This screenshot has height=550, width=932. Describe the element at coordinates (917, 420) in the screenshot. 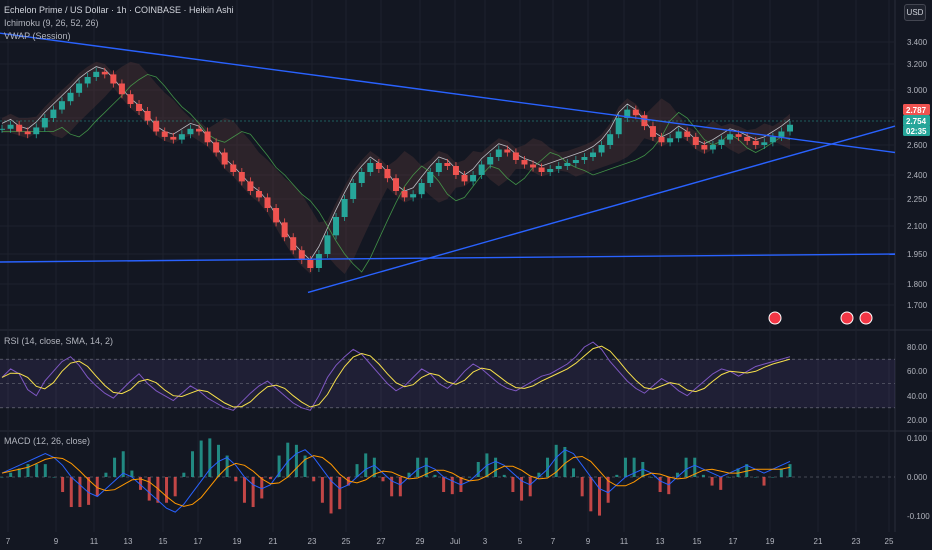

I see `rsi-tick-label: 20.00` at that location.